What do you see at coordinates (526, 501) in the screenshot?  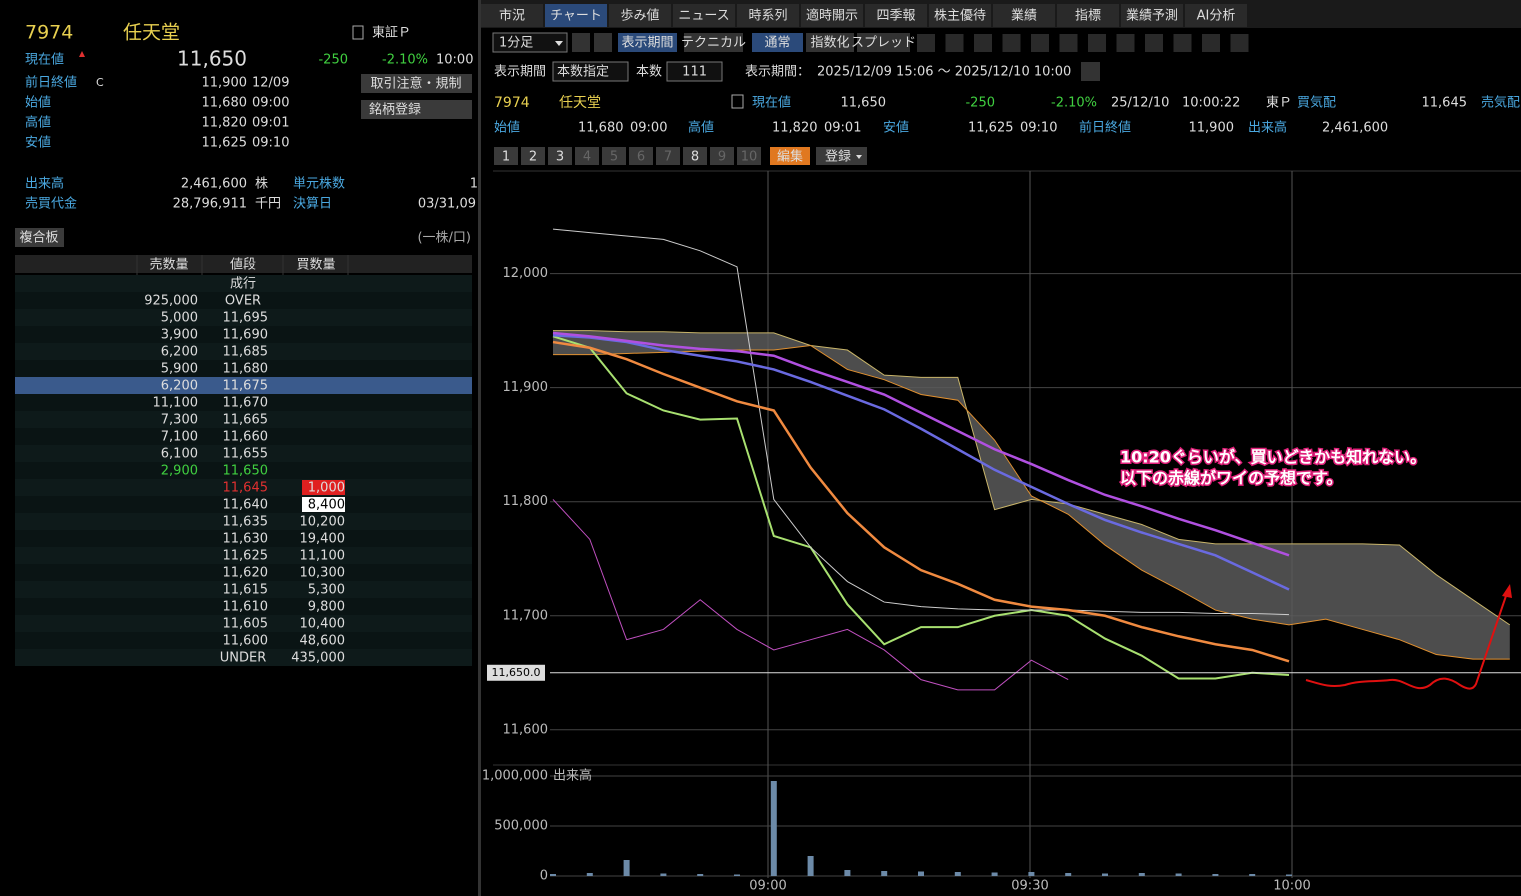 I see `y-tick-label: 11,800` at bounding box center [526, 501].